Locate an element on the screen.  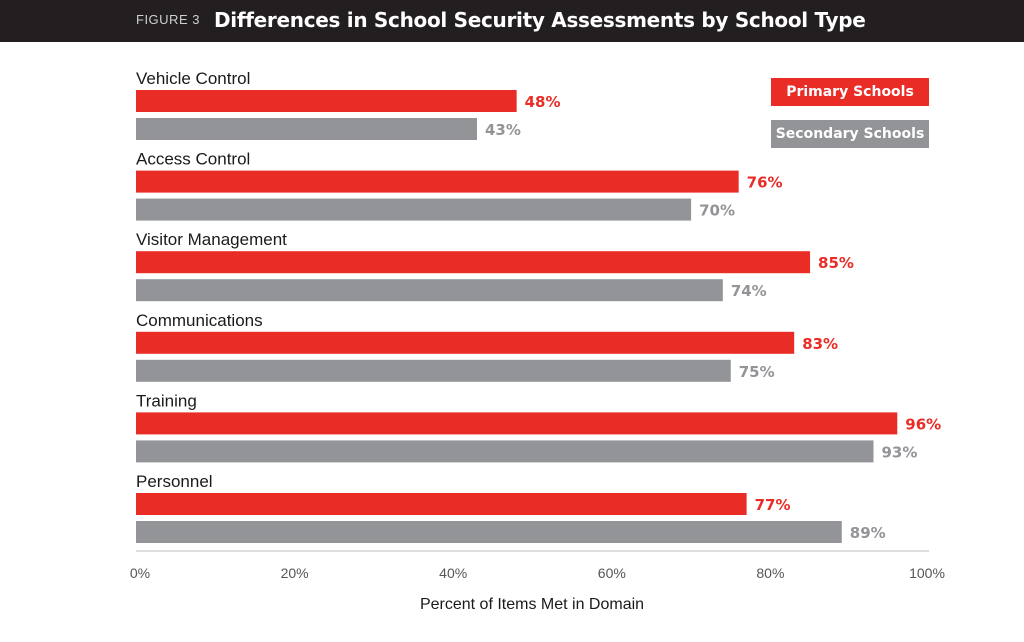
secondary-bar-access-control is located at coordinates (414, 209).